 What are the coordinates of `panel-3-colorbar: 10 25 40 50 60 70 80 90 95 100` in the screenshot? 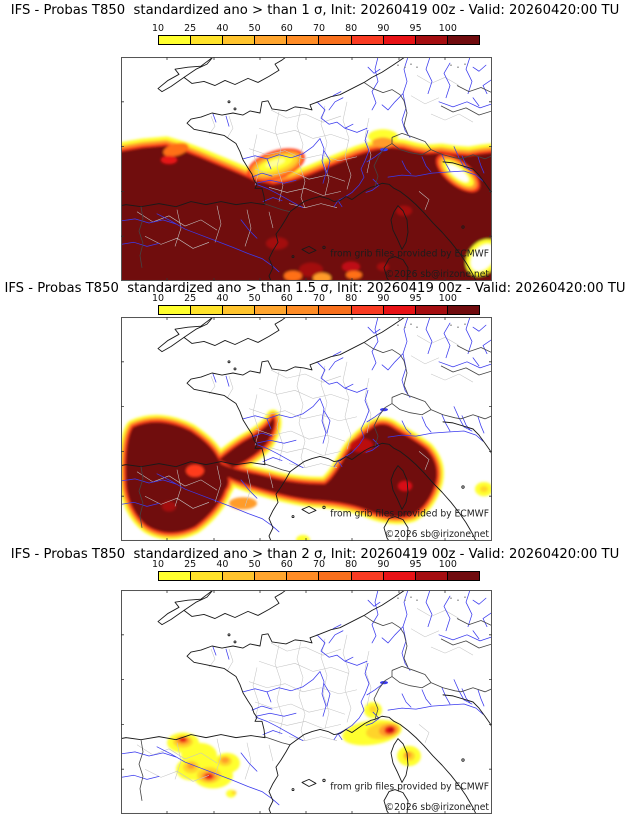 It's located at (316, 570).